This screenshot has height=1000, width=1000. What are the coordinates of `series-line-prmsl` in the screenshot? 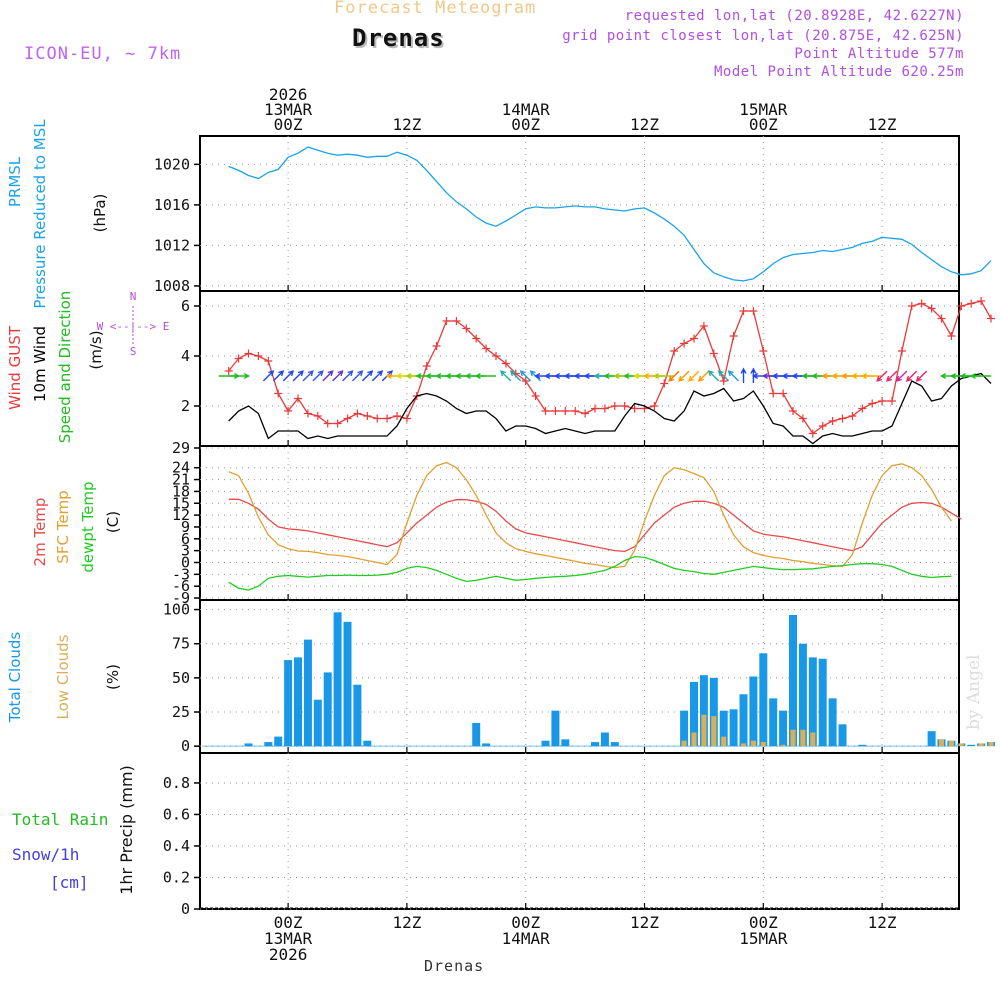 It's located at (610, 214).